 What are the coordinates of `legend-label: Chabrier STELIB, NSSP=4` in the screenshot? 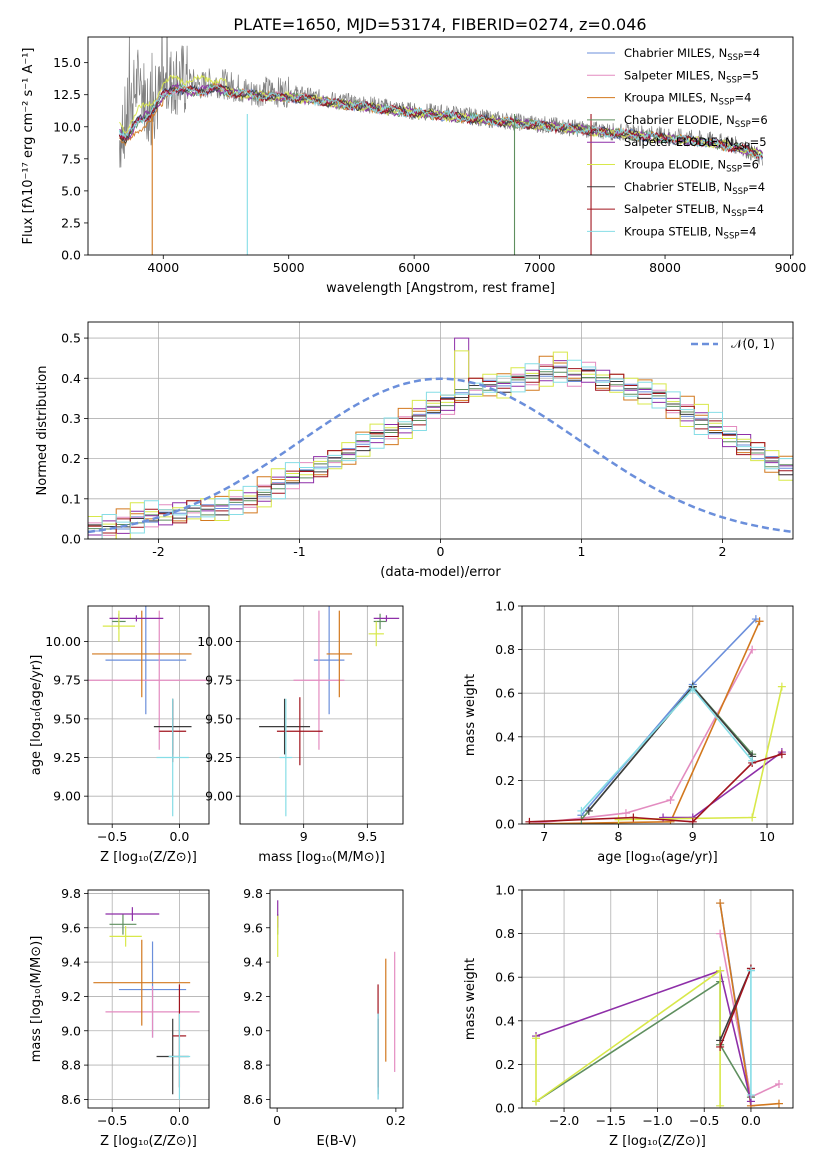 It's located at (694, 188).